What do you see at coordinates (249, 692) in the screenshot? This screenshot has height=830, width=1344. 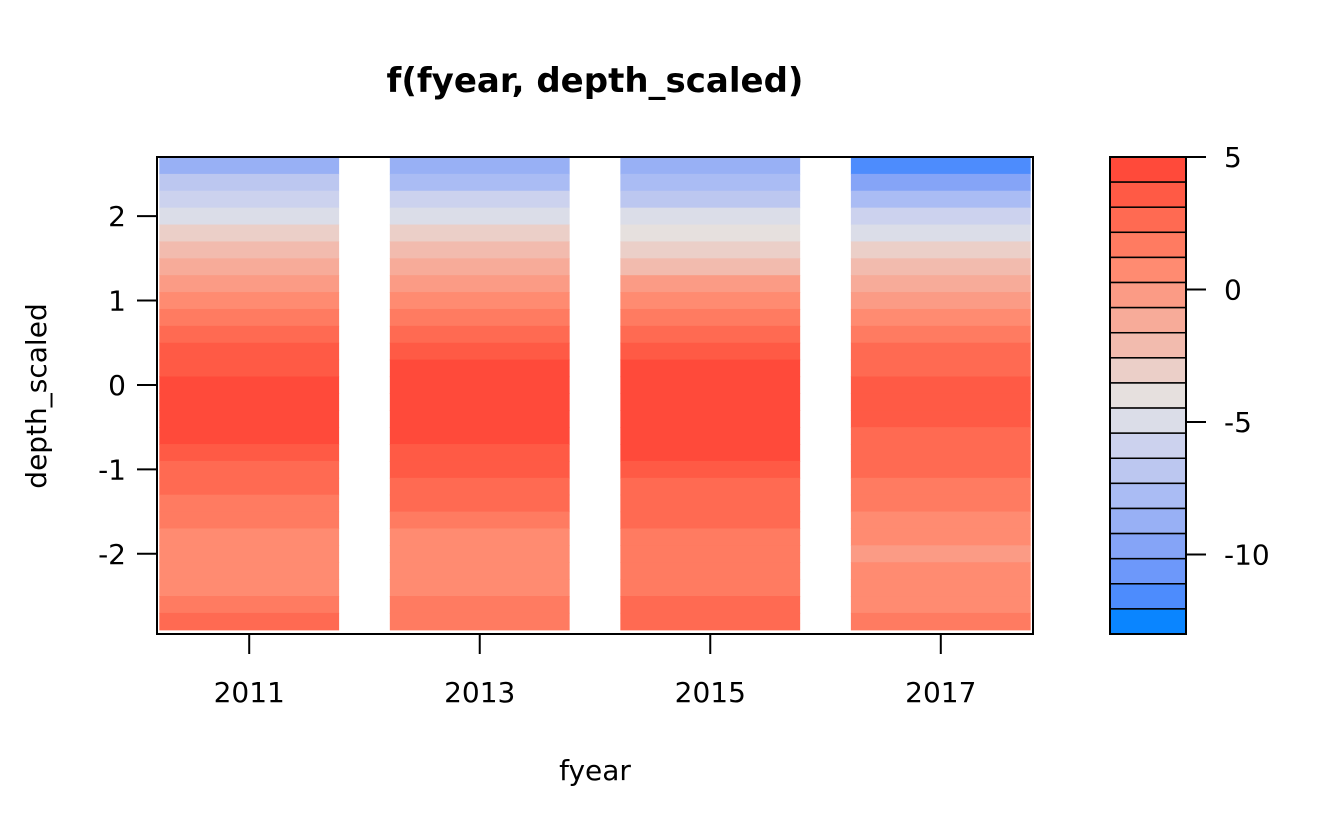 I see `x-tick-label: 2011` at bounding box center [249, 692].